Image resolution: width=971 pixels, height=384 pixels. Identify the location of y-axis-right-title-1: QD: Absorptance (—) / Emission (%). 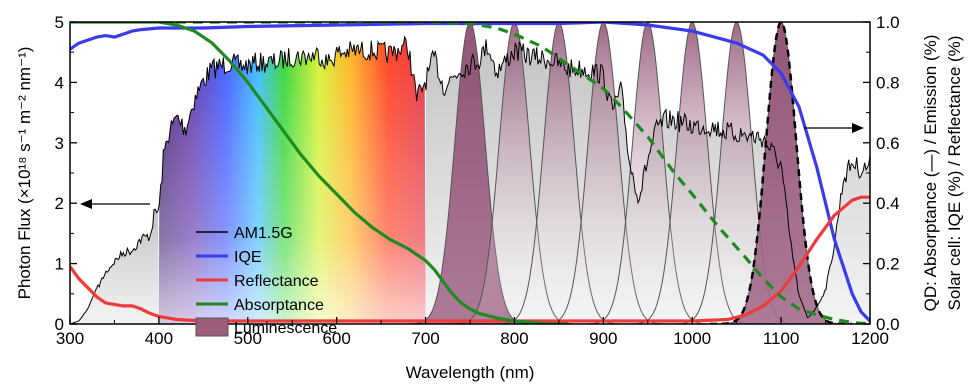
(930, 173).